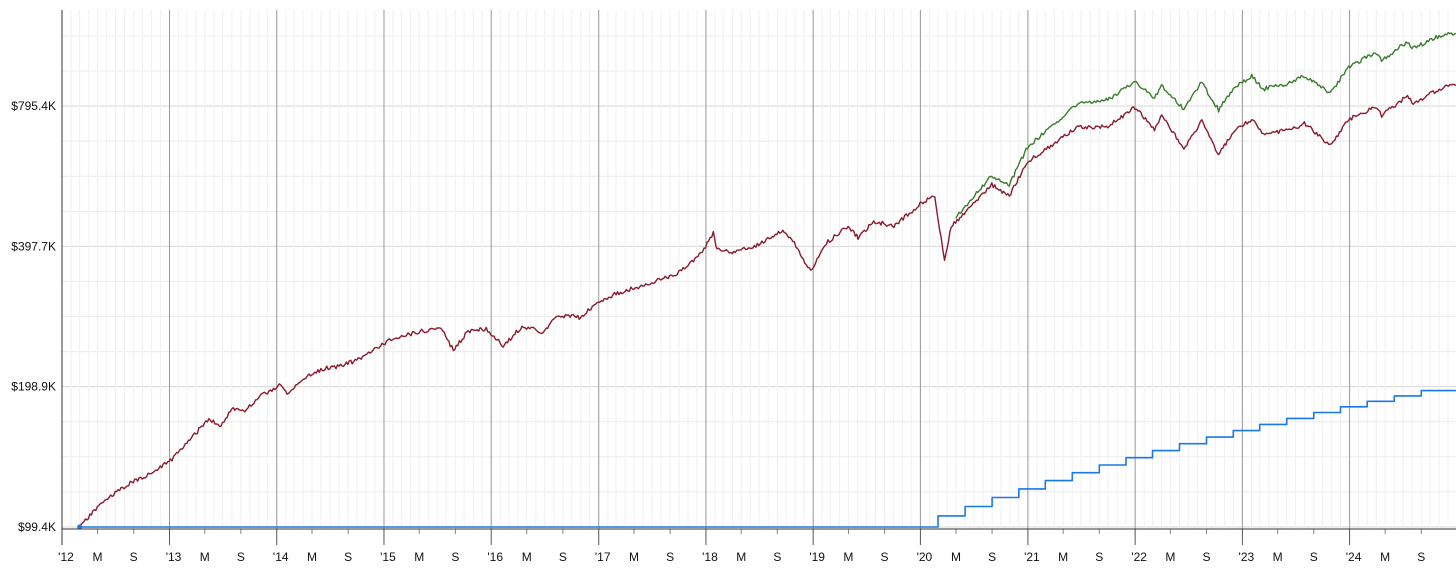 This screenshot has height=570, width=1456. What do you see at coordinates (80, 527) in the screenshot?
I see `series-start-marker` at bounding box center [80, 527].